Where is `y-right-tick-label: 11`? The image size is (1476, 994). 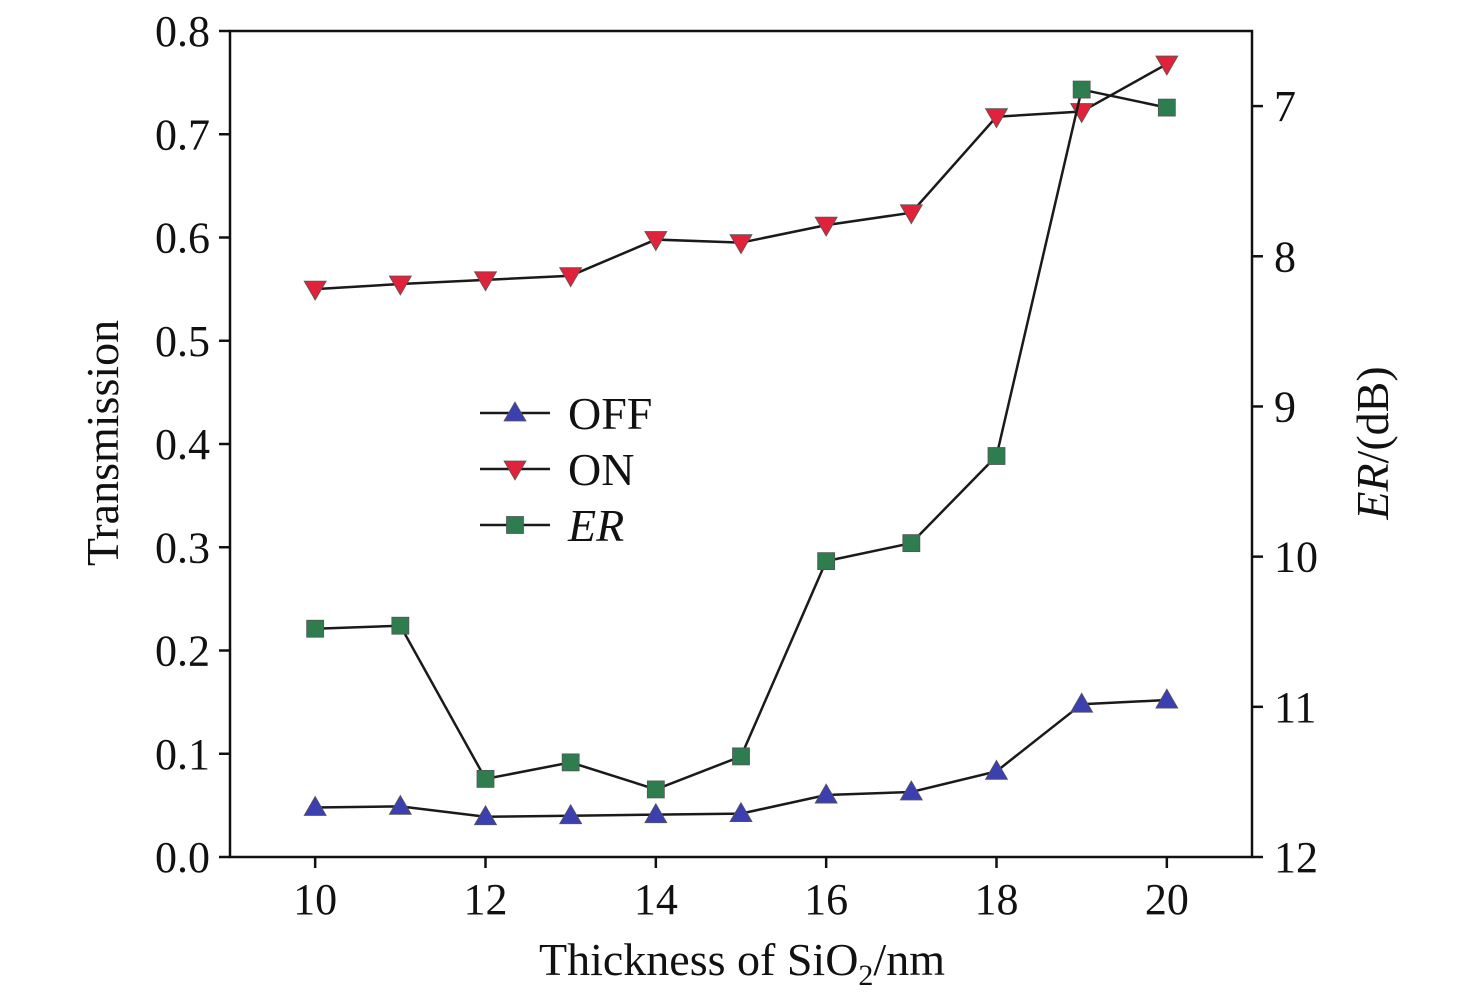 y-right-tick-label: 11 is located at coordinates (1295, 707).